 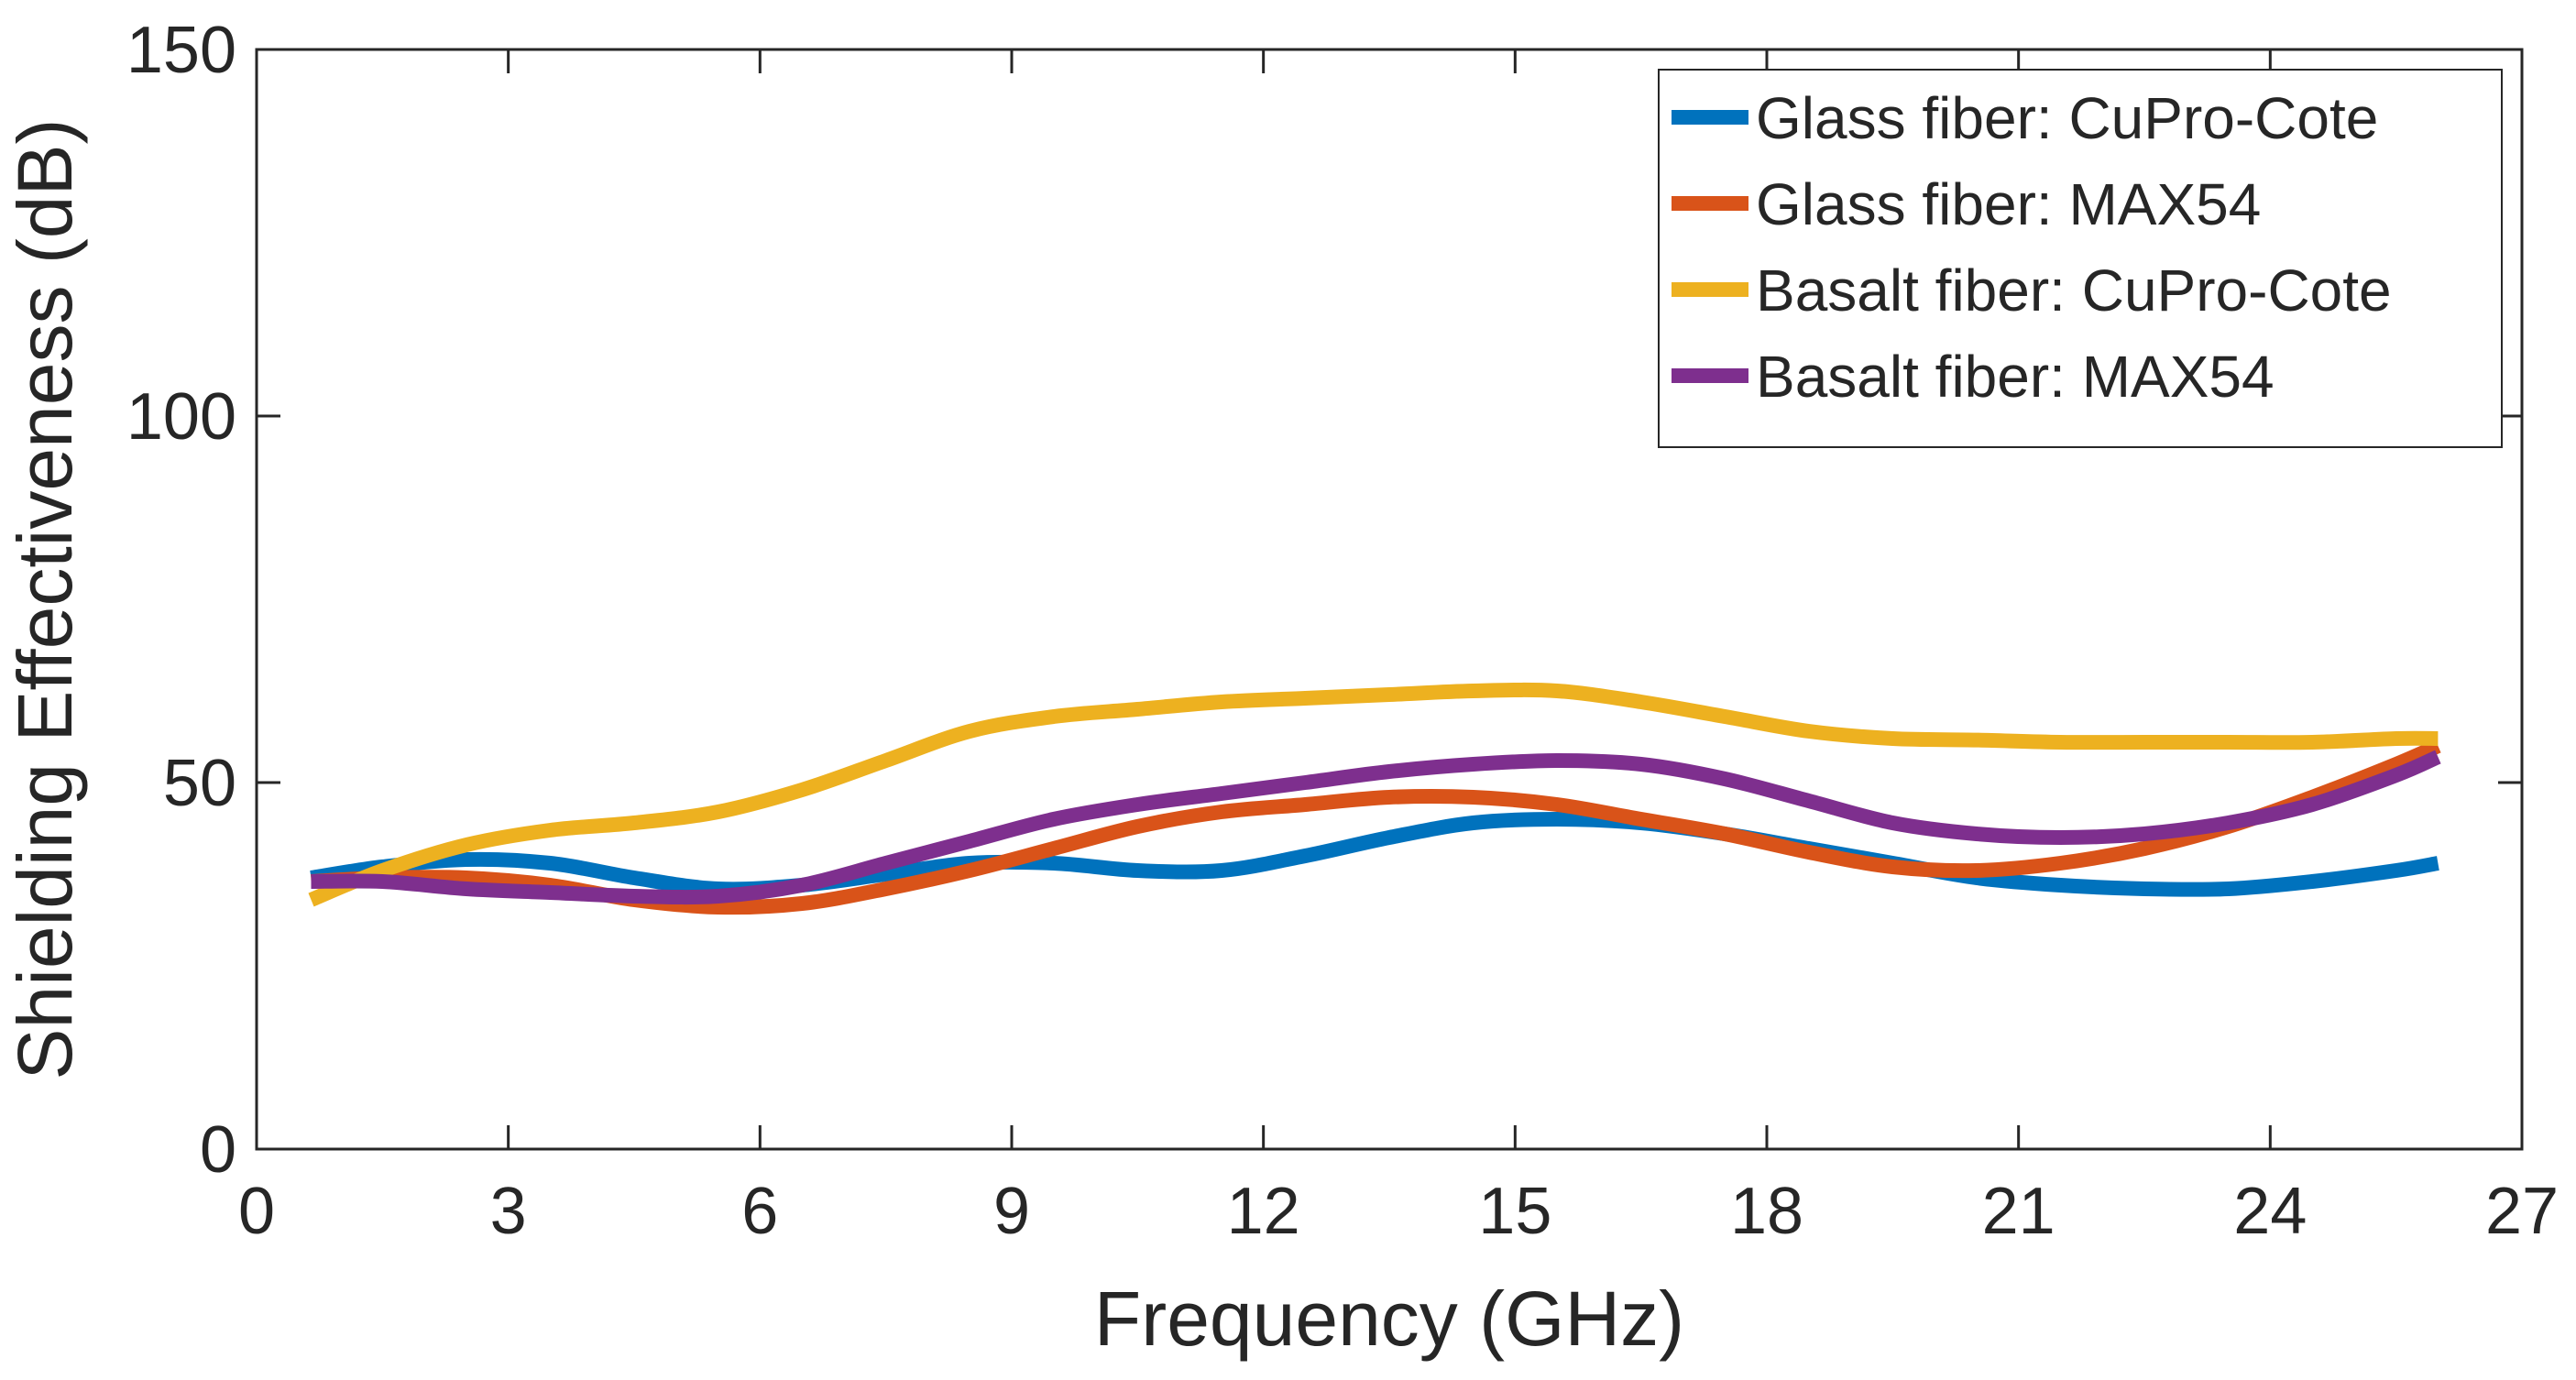 I want to click on x-tick-label: 21, so click(x=2018, y=1211).